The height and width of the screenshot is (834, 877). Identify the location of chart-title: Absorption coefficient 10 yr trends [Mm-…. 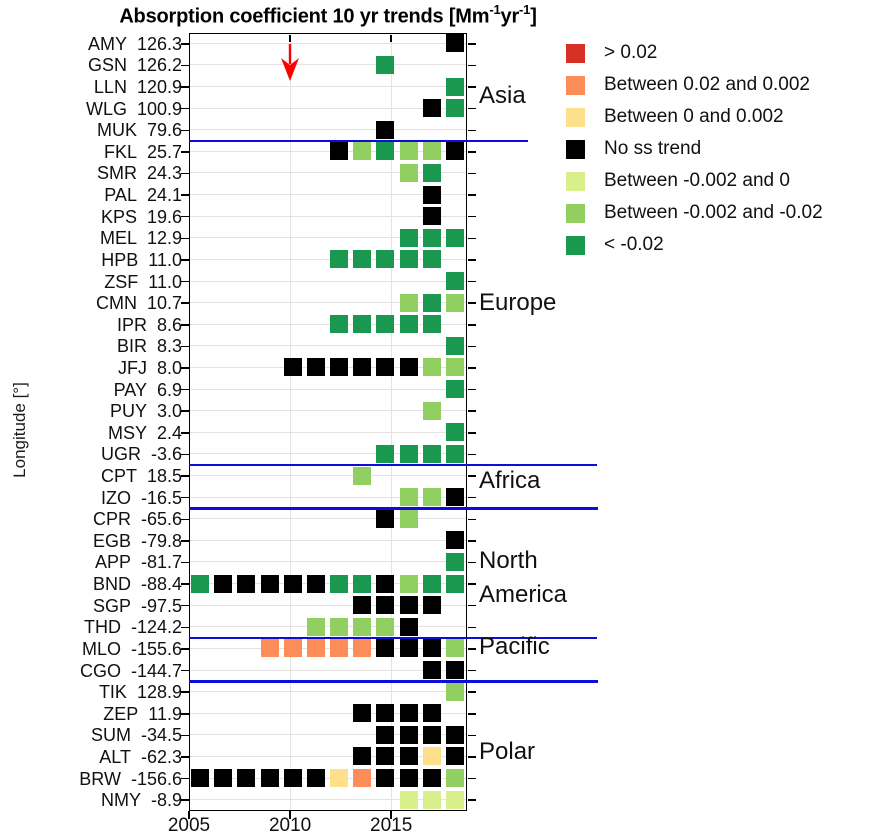
(328, 15).